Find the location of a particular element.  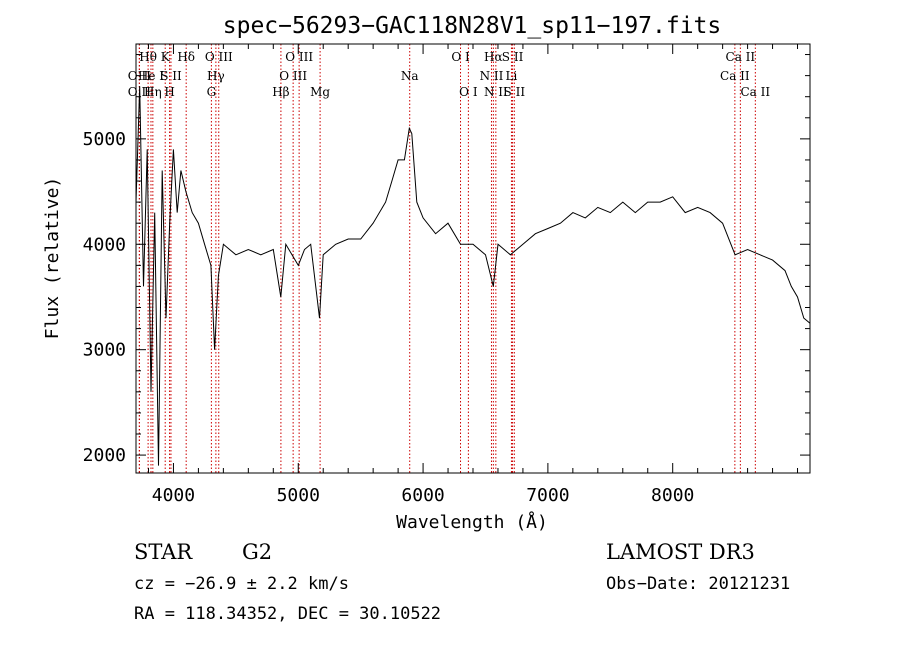

line-marker-label: Hδ is located at coordinates (186, 57).